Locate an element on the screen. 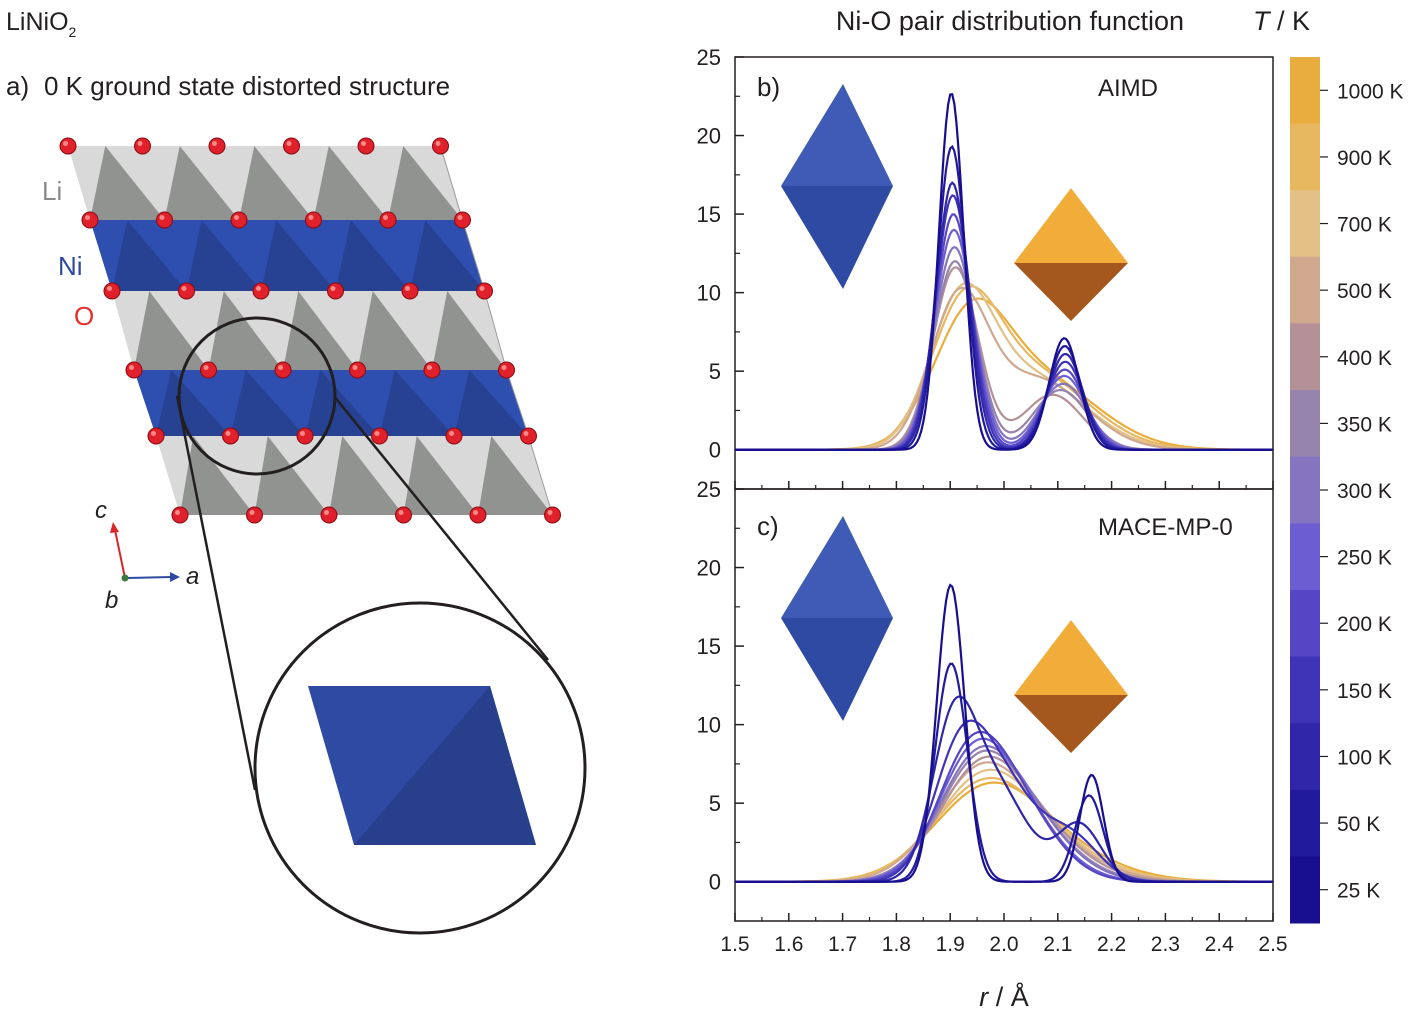 The image size is (1426, 1013). crystal-structure is located at coordinates (310, 330).